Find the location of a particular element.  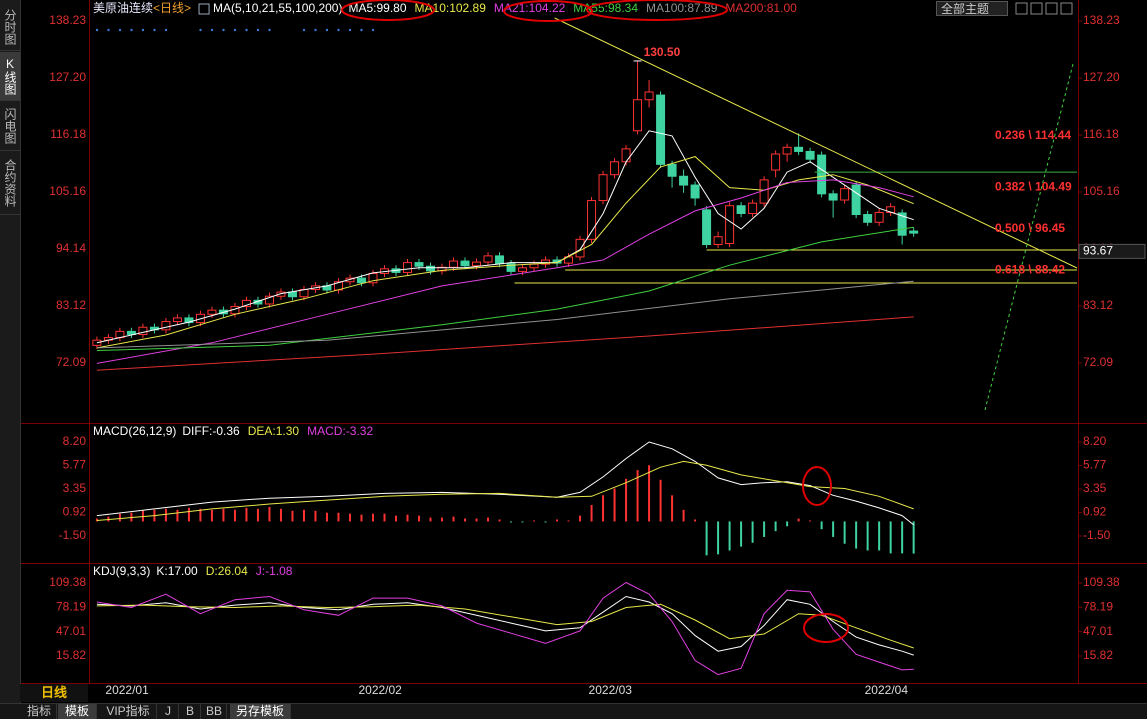

sidebar-tab: K线图 is located at coordinates (10, 76).